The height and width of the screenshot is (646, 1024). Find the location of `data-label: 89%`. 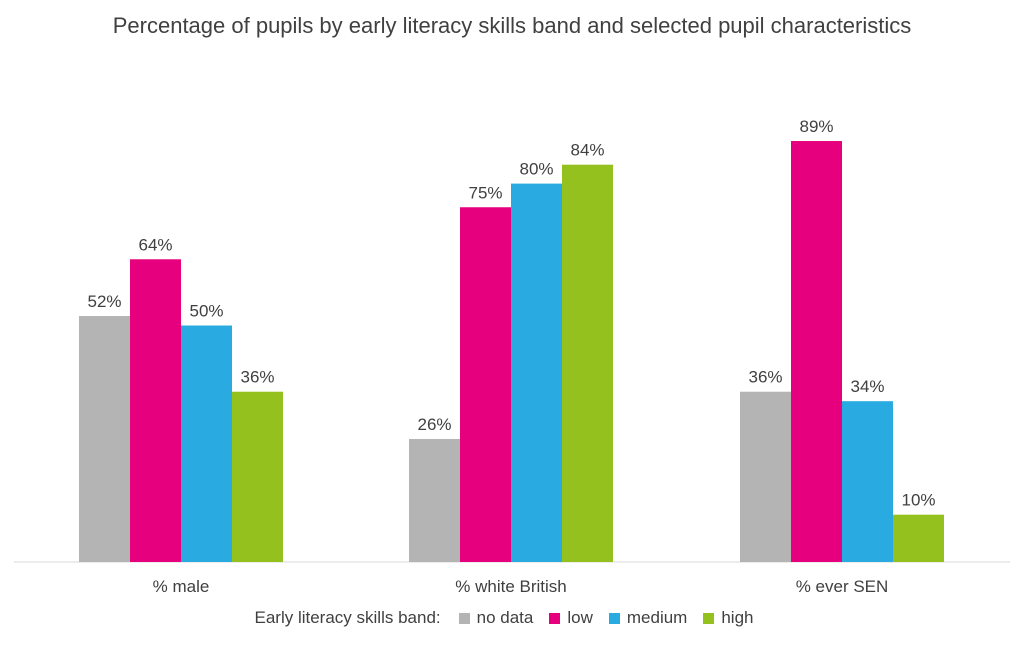

data-label: 89% is located at coordinates (816, 126).